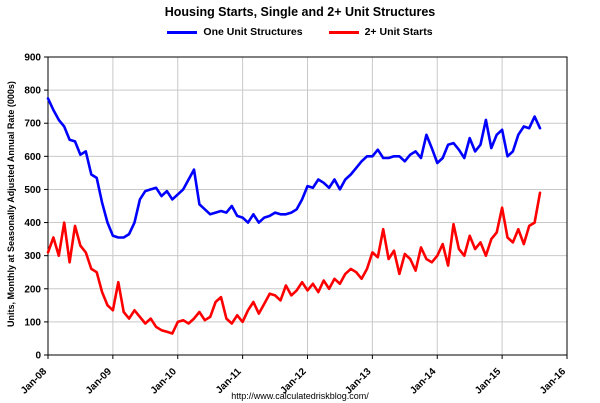  I want to click on y-tick-label: 0, so click(38, 356).